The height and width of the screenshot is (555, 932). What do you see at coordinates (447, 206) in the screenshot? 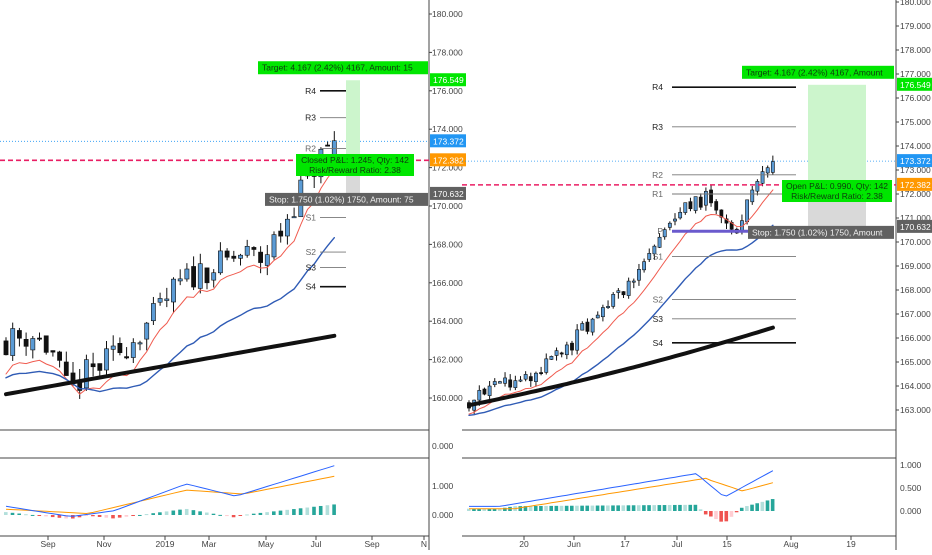
I see `y-tick-label: 170.000` at bounding box center [447, 206].